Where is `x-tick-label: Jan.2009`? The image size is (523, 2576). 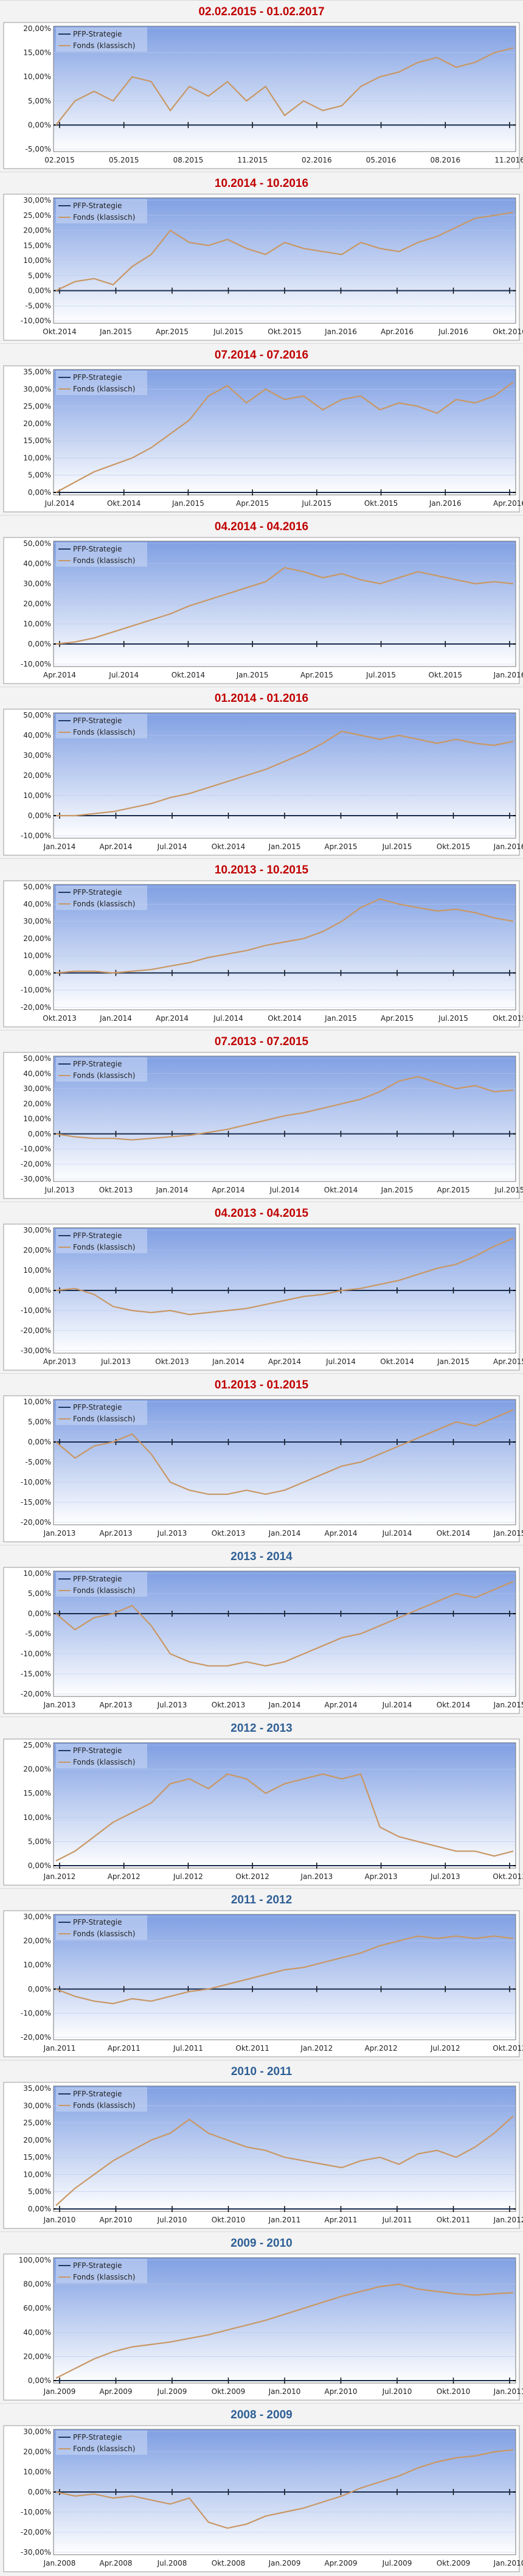
x-tick-label: Jan.2009 is located at coordinates (284, 2563).